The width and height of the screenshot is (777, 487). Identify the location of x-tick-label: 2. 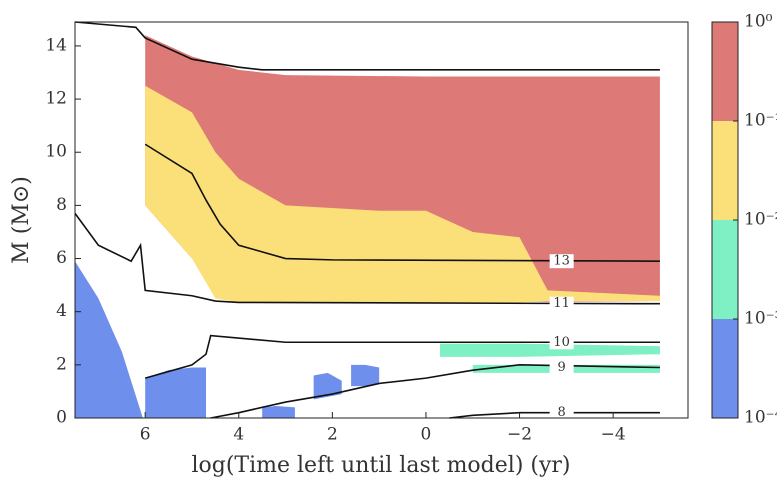
(332, 435).